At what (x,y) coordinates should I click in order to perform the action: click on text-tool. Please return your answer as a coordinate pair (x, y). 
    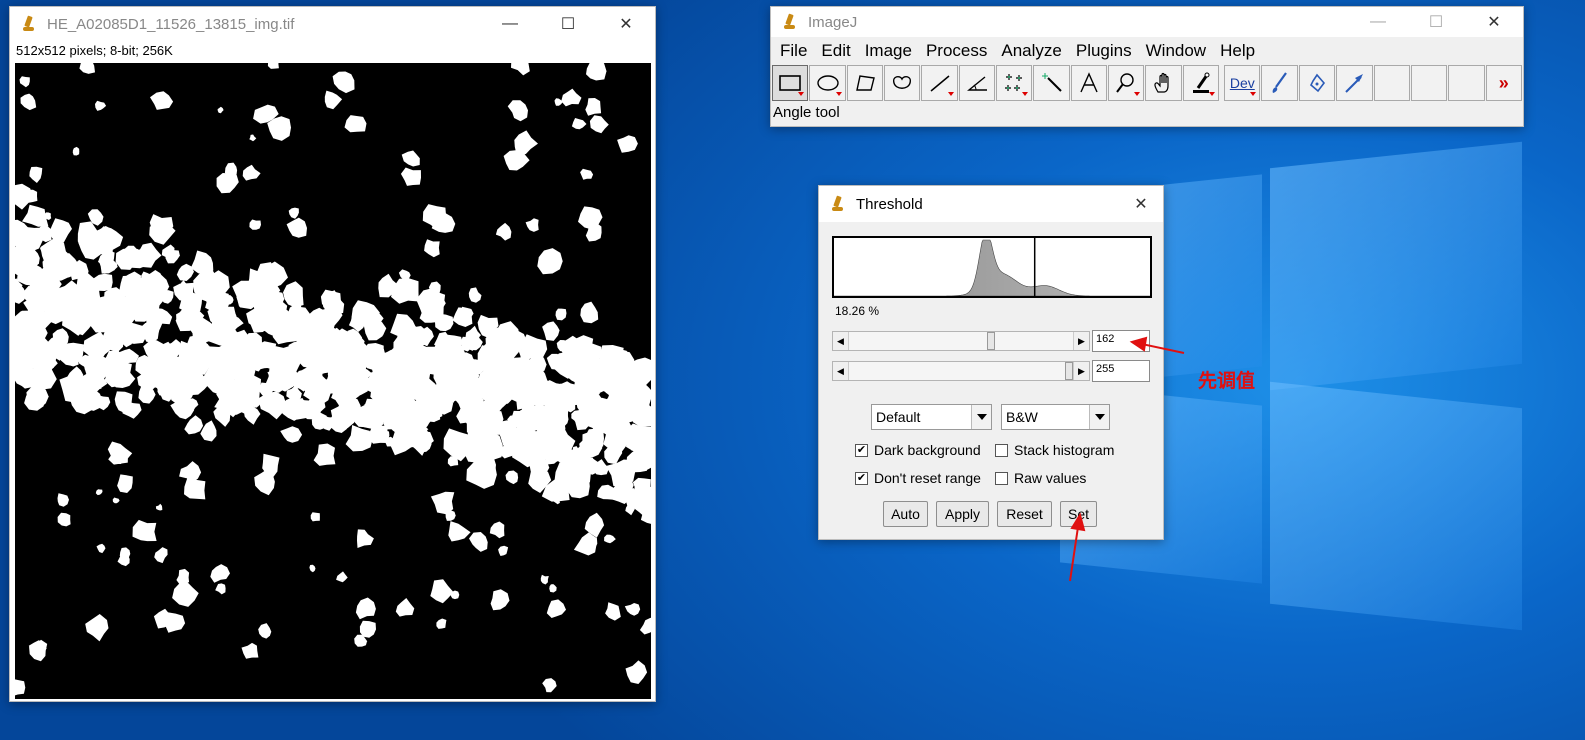
    Looking at the image, I should click on (1089, 83).